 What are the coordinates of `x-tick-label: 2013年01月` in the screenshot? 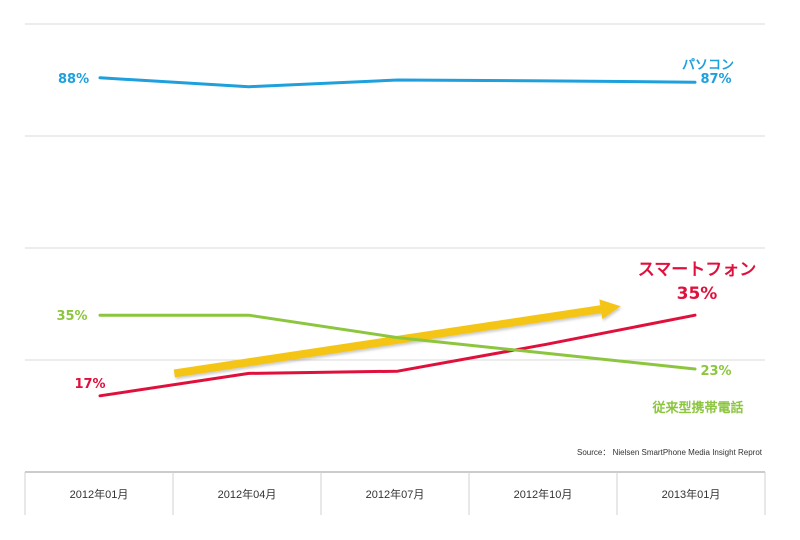 It's located at (691, 494).